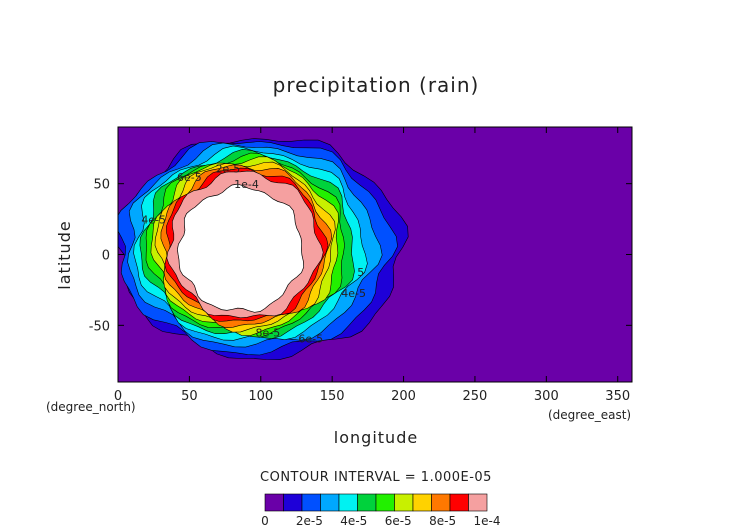 The height and width of the screenshot is (532, 752). What do you see at coordinates (332, 396) in the screenshot?
I see `x-tick-label-3: 150` at bounding box center [332, 396].